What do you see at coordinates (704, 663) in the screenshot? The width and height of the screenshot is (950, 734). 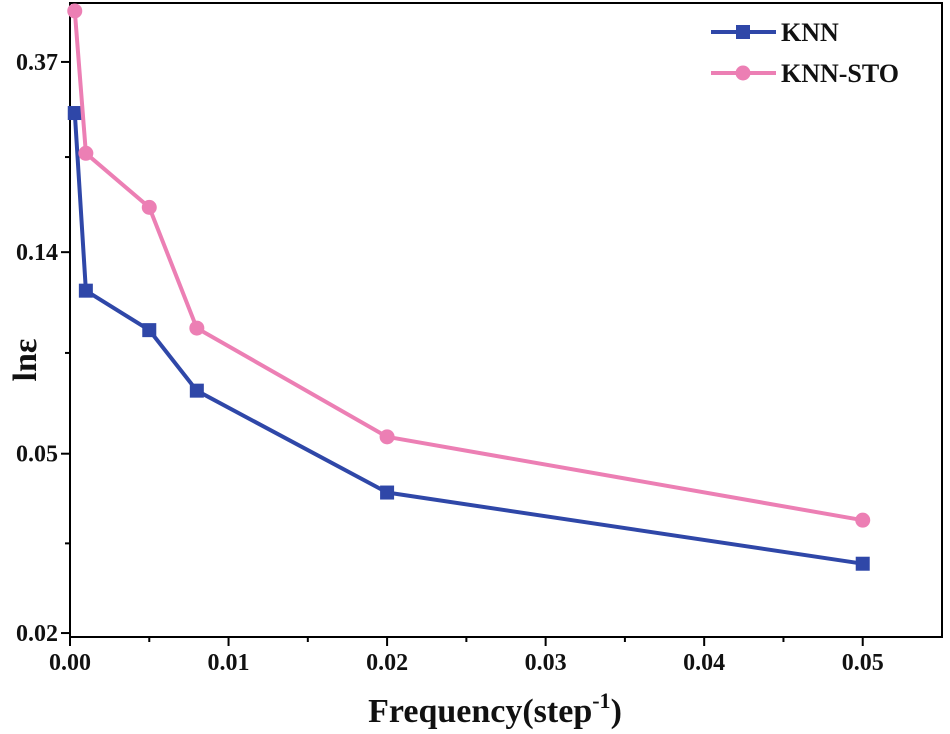 I see `x-tick-label: 0.04` at bounding box center [704, 663].